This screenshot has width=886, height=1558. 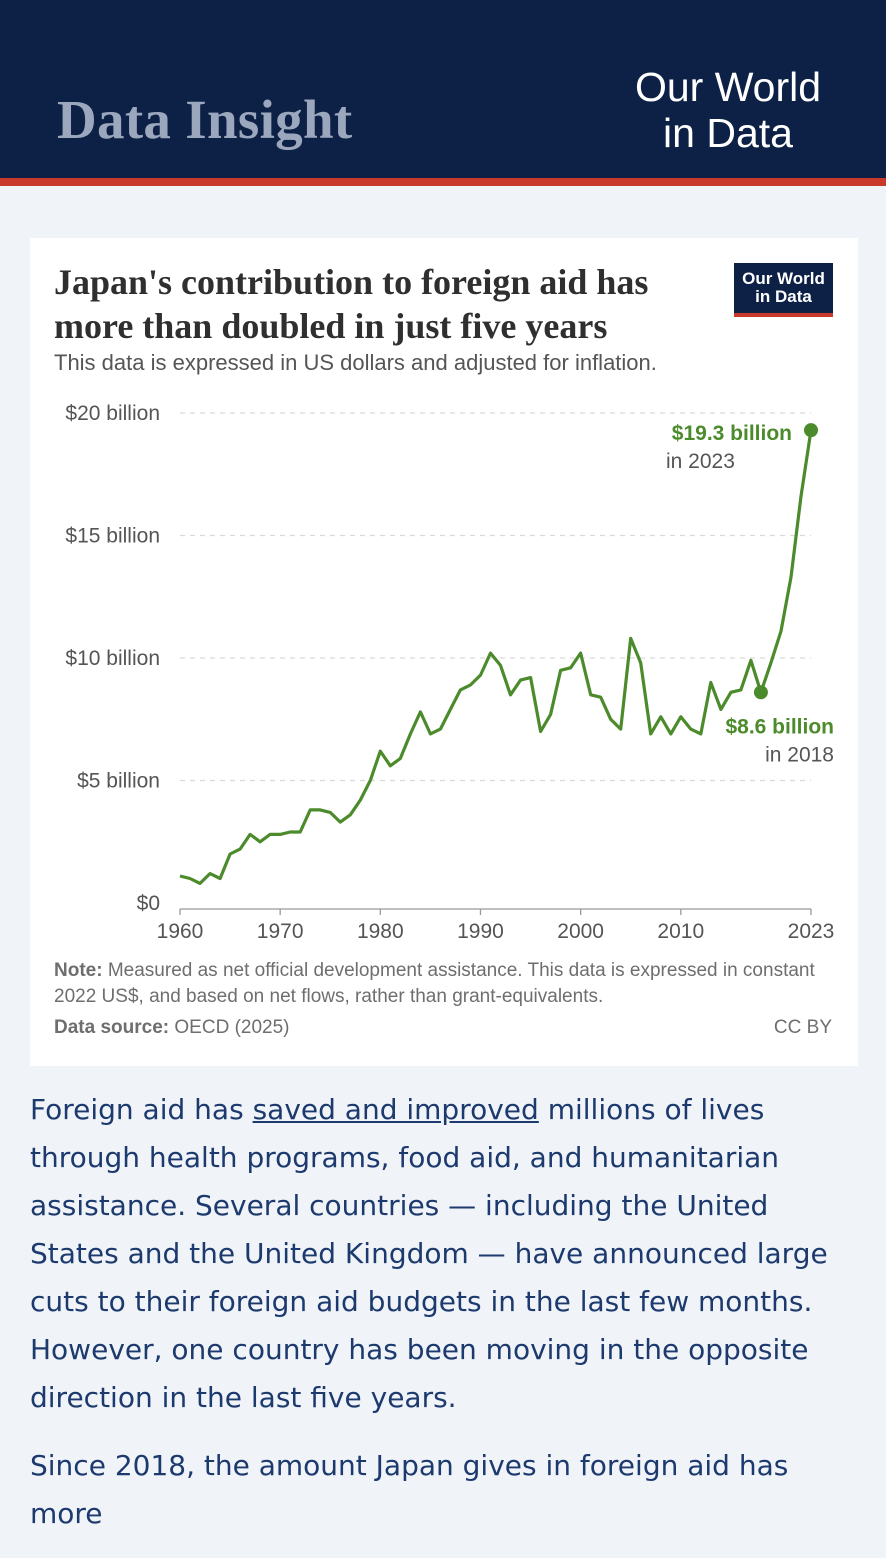 What do you see at coordinates (112, 658) in the screenshot?
I see `y-tick-label: $10 billion` at bounding box center [112, 658].